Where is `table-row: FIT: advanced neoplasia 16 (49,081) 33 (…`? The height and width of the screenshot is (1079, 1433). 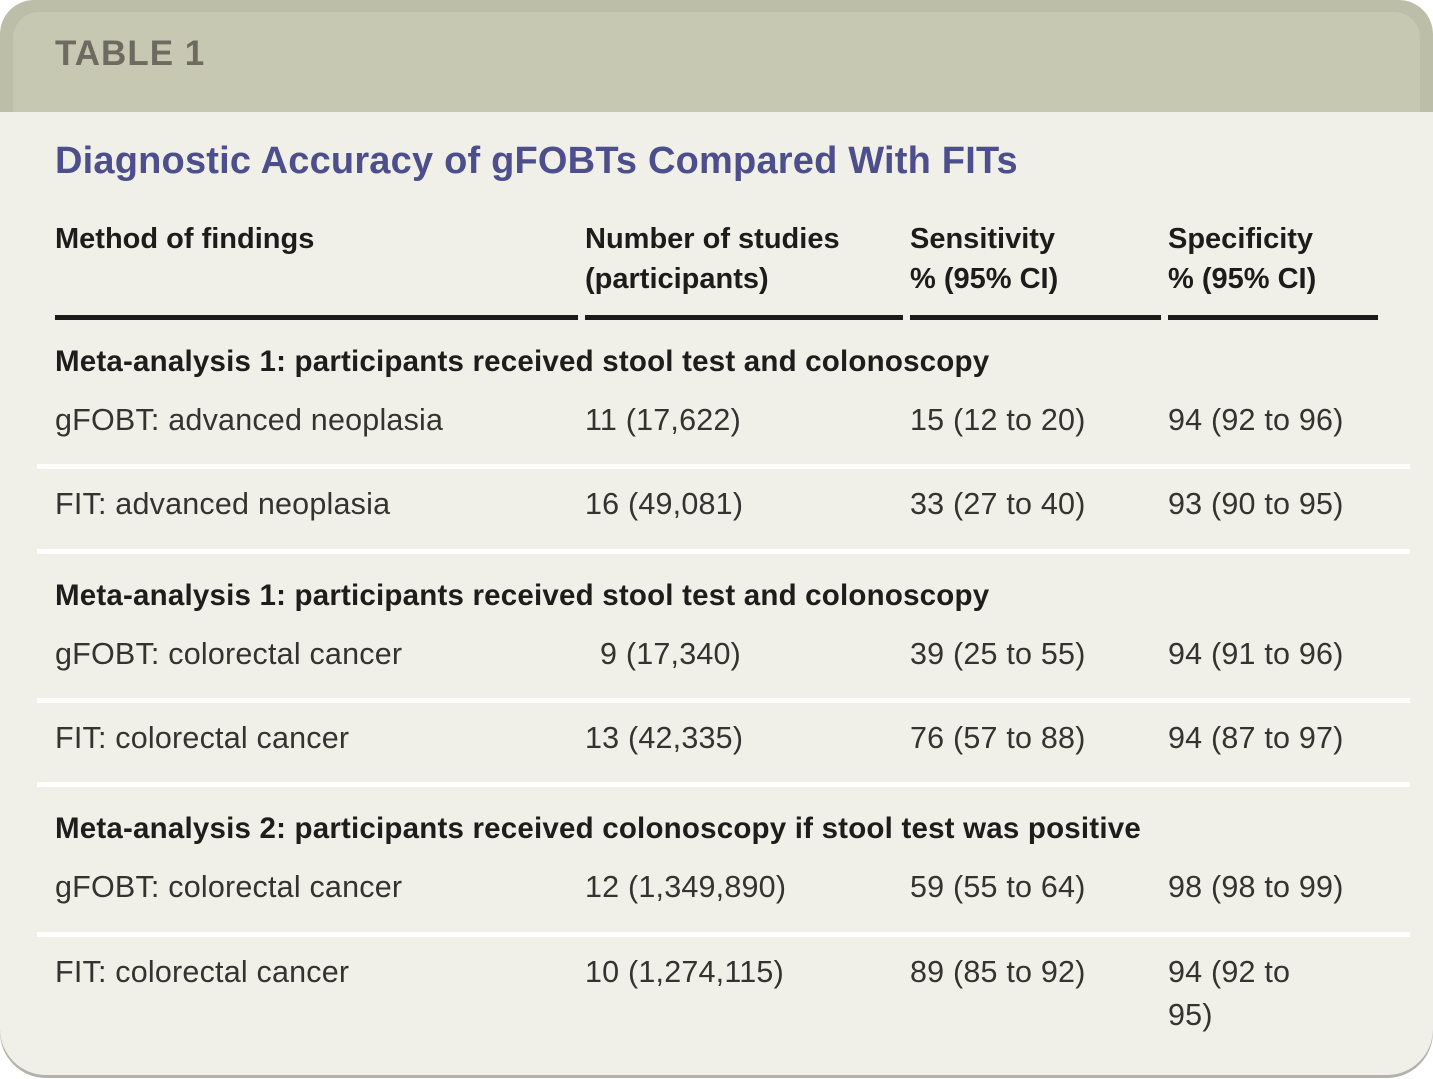 table-row: FIT: advanced neoplasia 16 (49,081) 33 (… is located at coordinates (716, 508).